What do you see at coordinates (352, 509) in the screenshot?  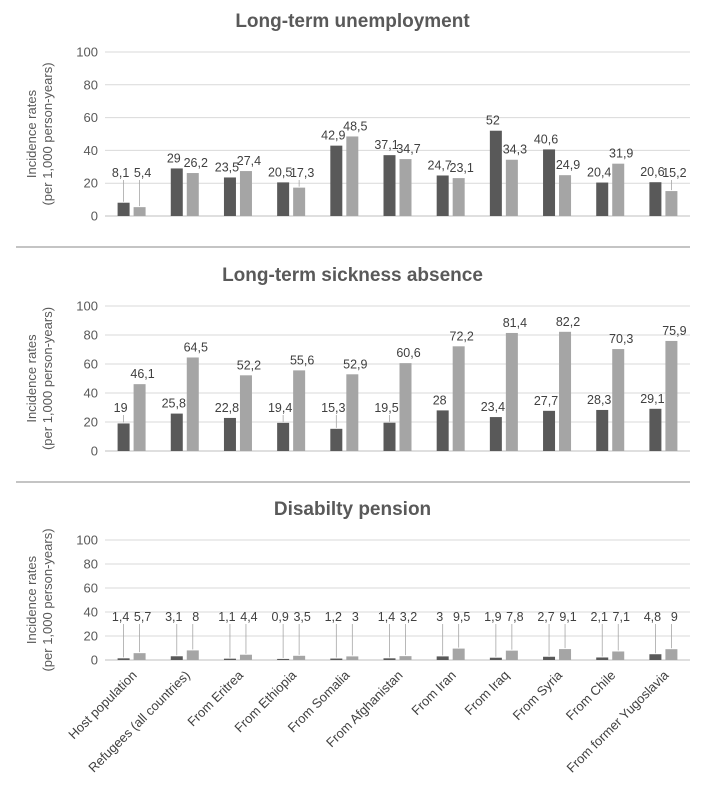 I see `panel-title: Disabilty pension` at bounding box center [352, 509].